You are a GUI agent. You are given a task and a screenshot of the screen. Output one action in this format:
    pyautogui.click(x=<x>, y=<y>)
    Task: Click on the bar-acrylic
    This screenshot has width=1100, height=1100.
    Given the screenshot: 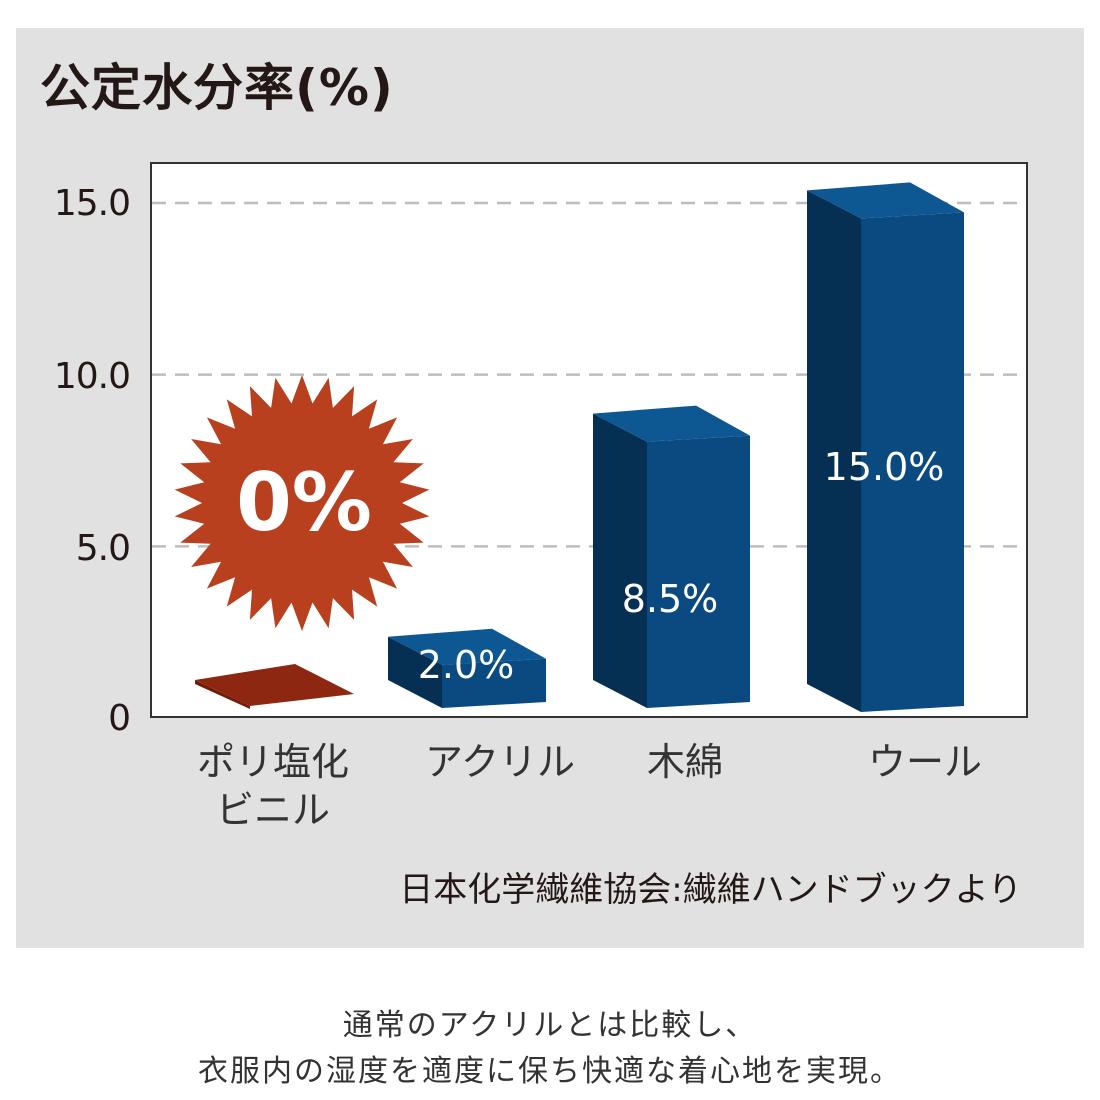 What is the action you would take?
    pyautogui.click(x=494, y=683)
    